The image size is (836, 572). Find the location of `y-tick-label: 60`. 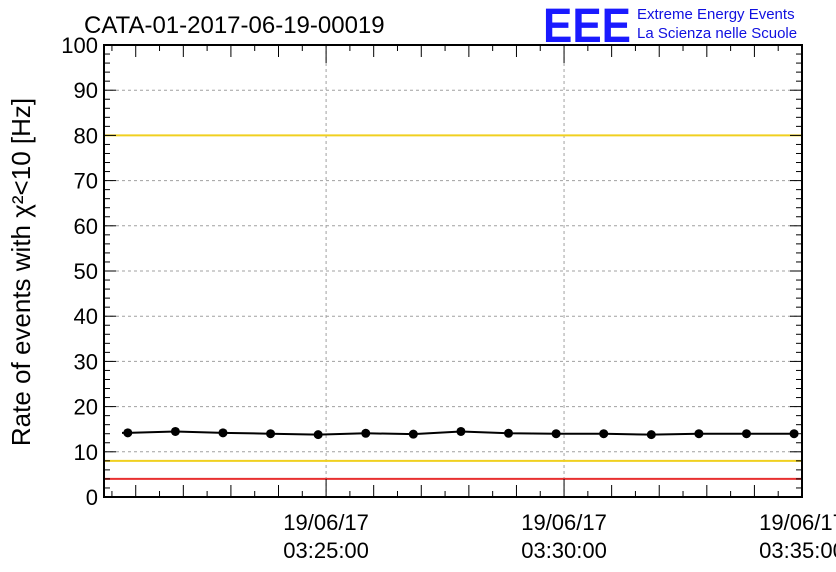

y-tick-label: 60 is located at coordinates (86, 226).